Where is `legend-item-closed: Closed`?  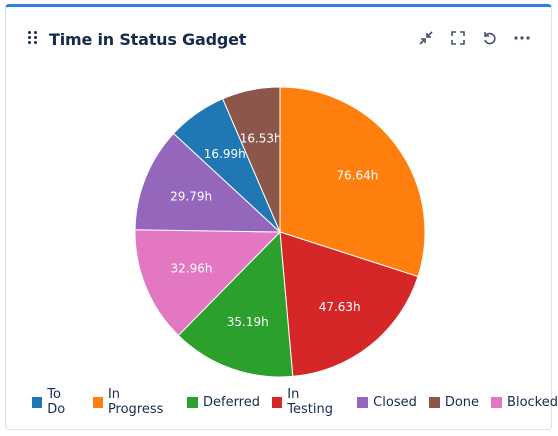 legend-item-closed: Closed is located at coordinates (387, 402).